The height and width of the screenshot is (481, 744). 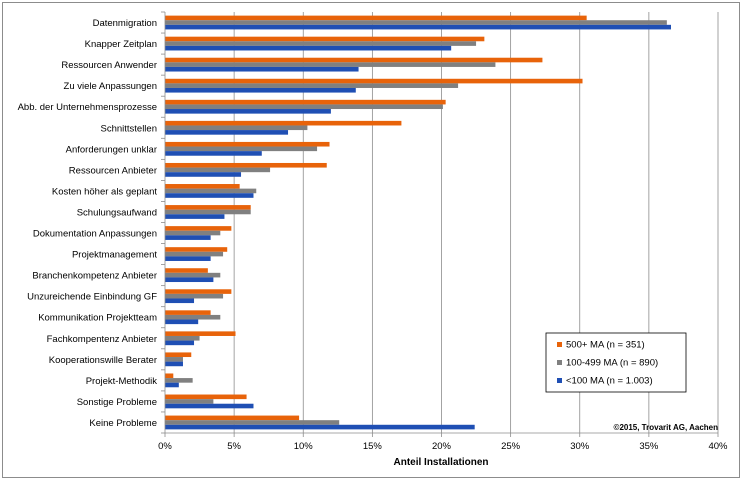 What do you see at coordinates (104, 191) in the screenshot?
I see `category-label: Kosten höher als geplant` at bounding box center [104, 191].